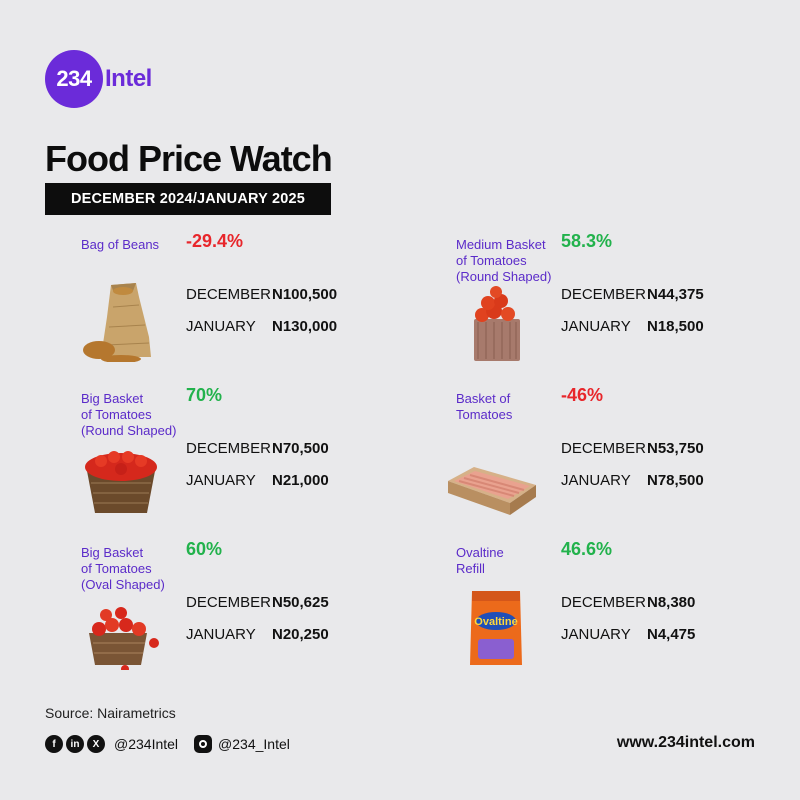 The image size is (800, 800). Describe the element at coordinates (675, 480) in the screenshot. I see `january-price: N78,500` at that location.